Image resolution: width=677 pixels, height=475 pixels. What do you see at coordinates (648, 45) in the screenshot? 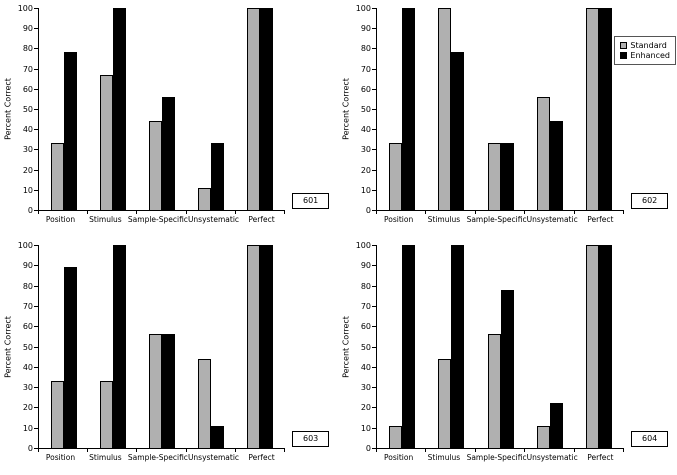
I see `legend-label: Standard` at bounding box center [648, 45].